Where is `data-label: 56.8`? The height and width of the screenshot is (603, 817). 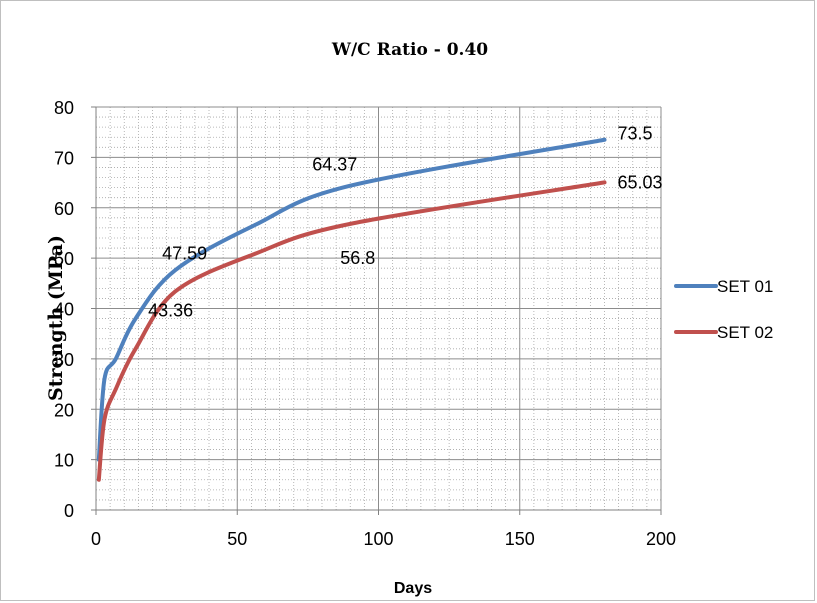
data-label: 56.8 is located at coordinates (357, 258).